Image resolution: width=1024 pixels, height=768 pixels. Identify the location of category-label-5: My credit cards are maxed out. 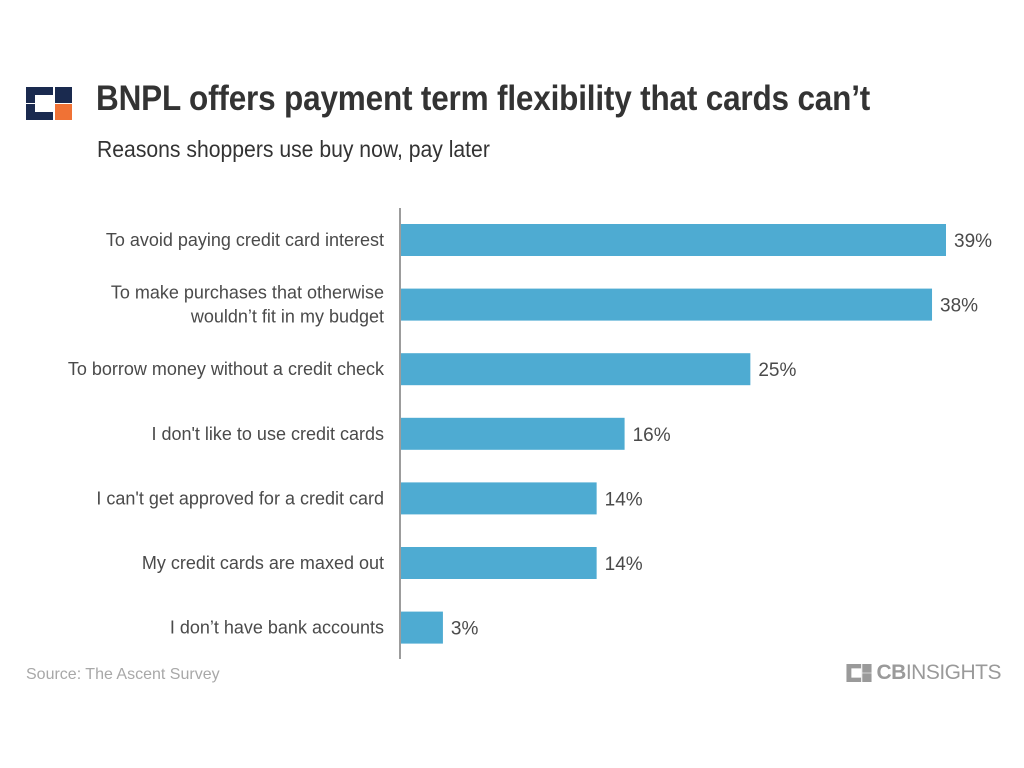
(263, 563).